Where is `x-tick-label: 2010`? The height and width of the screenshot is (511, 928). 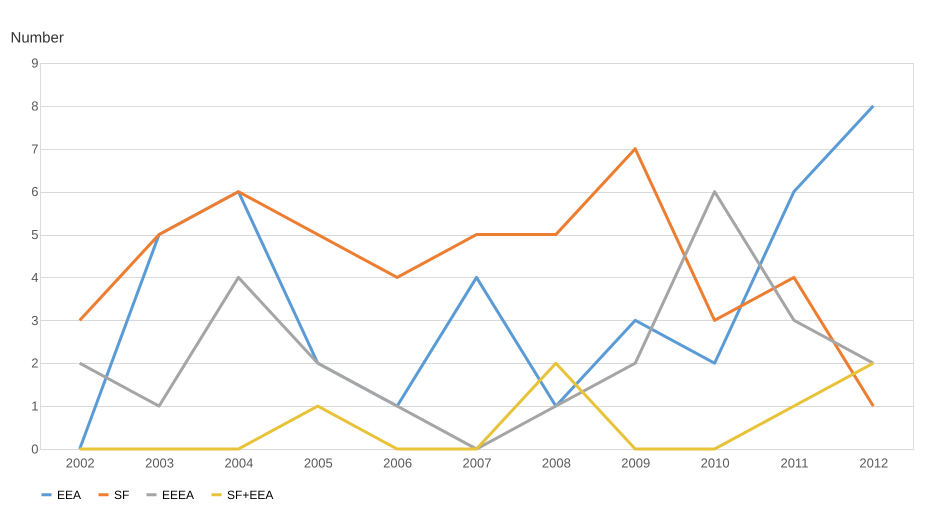
x-tick-label: 2010 is located at coordinates (715, 463).